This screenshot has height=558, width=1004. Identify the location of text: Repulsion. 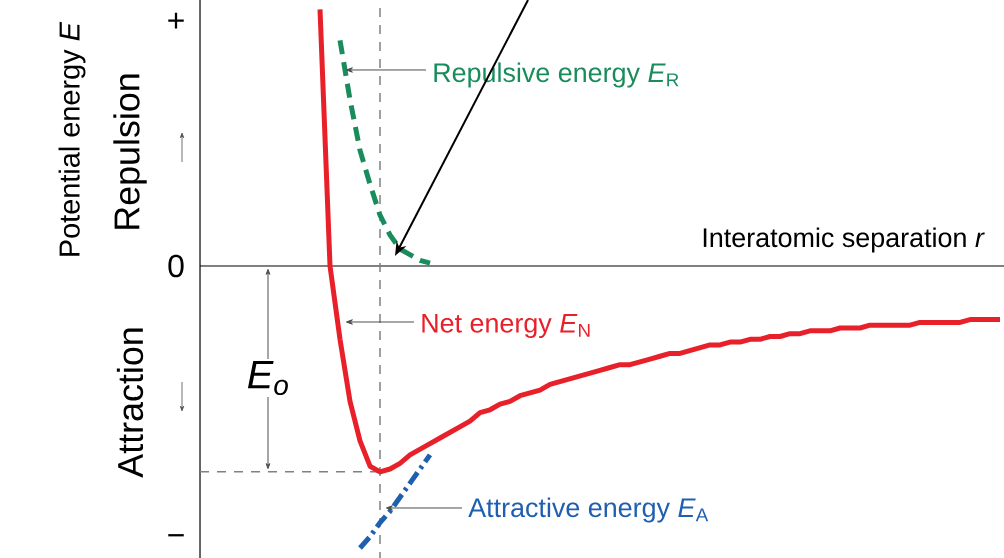
(130, 151).